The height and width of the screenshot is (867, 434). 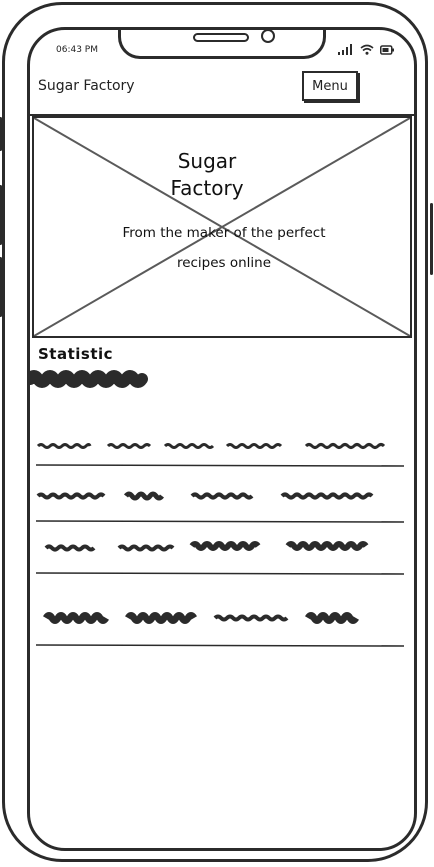 What do you see at coordinates (224, 263) in the screenshot?
I see `hero-subtitle-line: recipes online` at bounding box center [224, 263].